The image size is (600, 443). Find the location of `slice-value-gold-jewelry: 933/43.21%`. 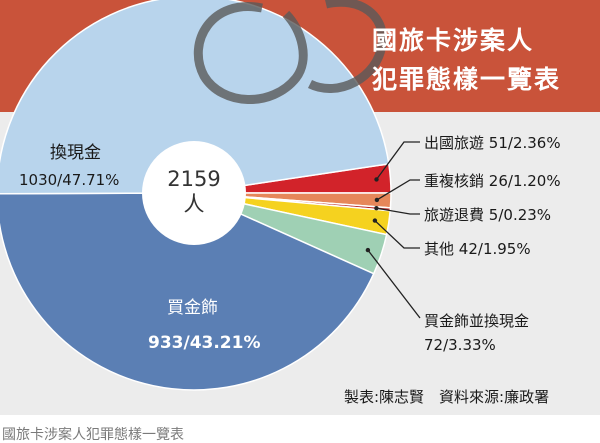

slice-value-gold-jewelry: 933/43.21% is located at coordinates (204, 343).